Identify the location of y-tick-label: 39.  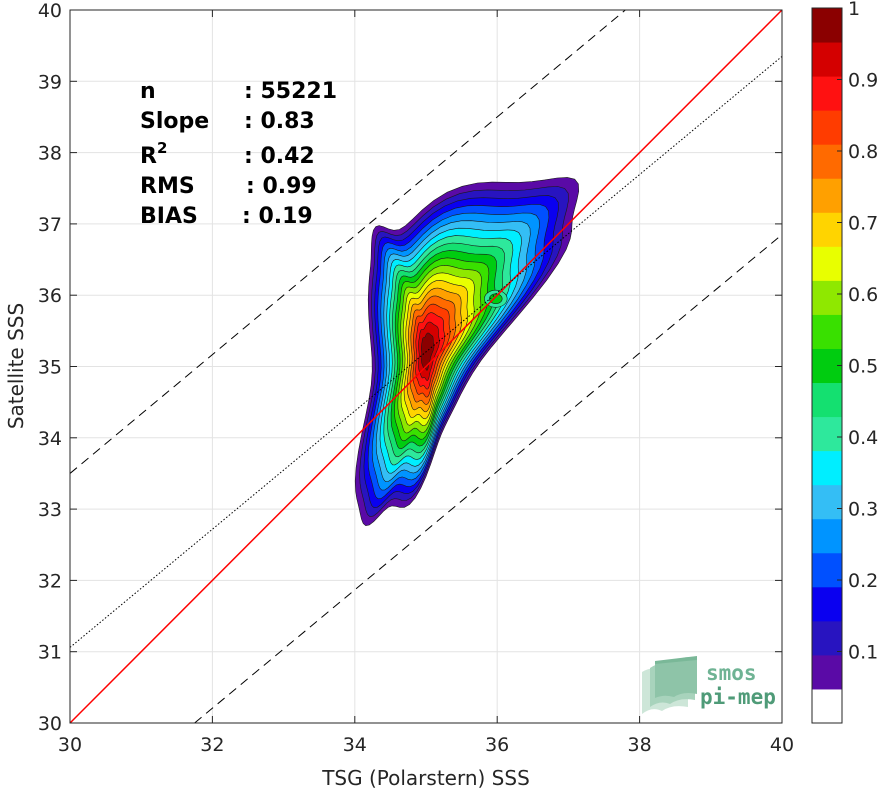
(50, 82).